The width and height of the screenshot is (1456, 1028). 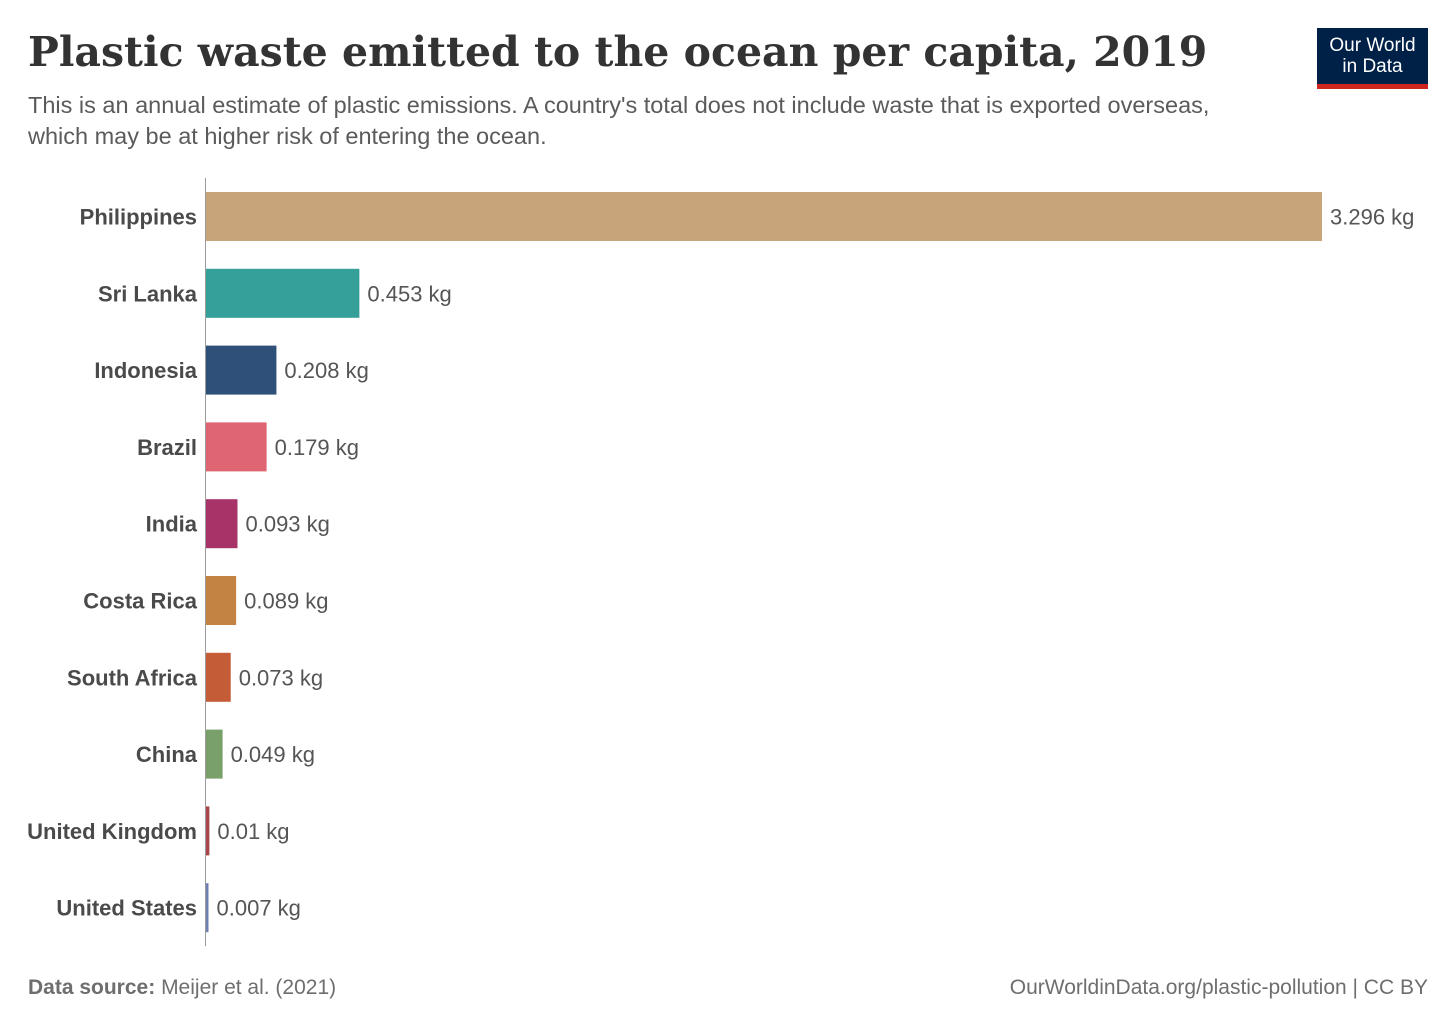 I want to click on value-label: 0.453 kg, so click(x=409, y=293).